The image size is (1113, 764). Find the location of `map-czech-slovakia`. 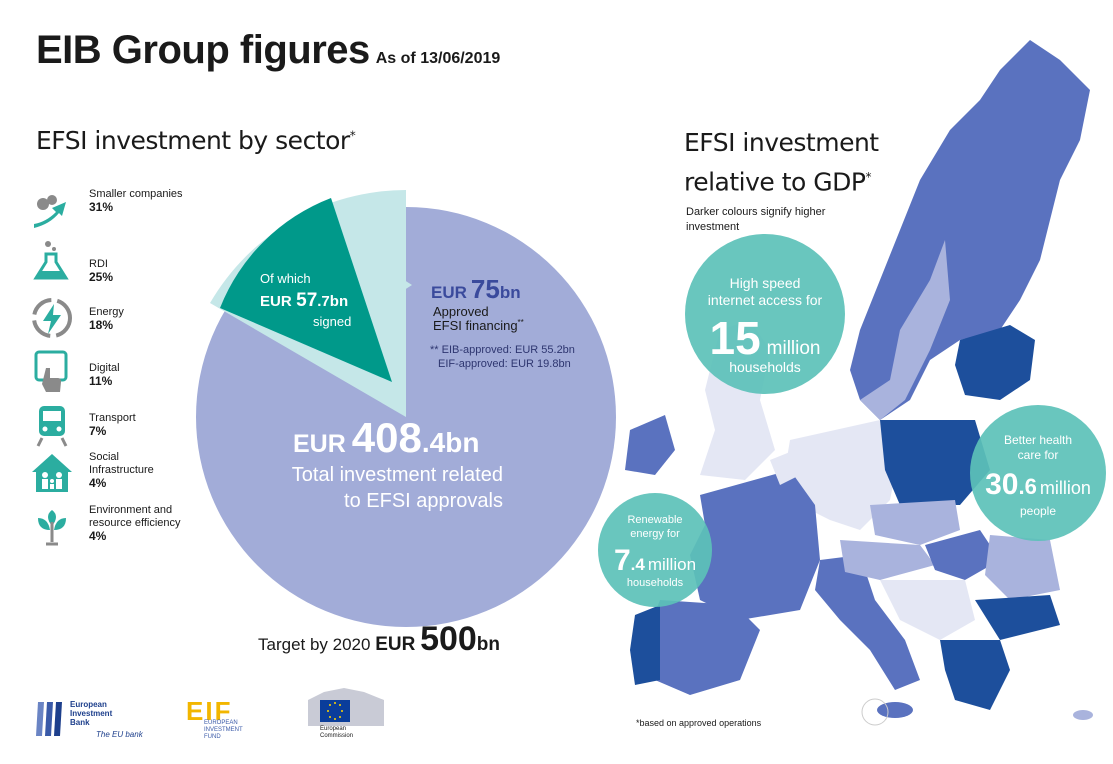

map-czech-slovakia is located at coordinates (915, 522).